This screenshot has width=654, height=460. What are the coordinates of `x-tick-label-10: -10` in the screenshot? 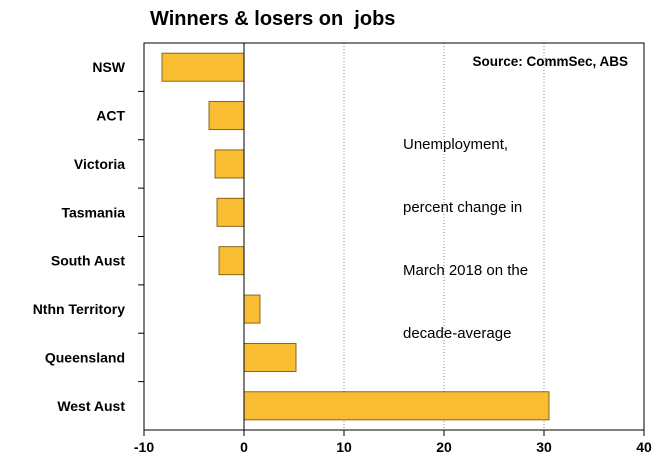 It's located at (144, 447).